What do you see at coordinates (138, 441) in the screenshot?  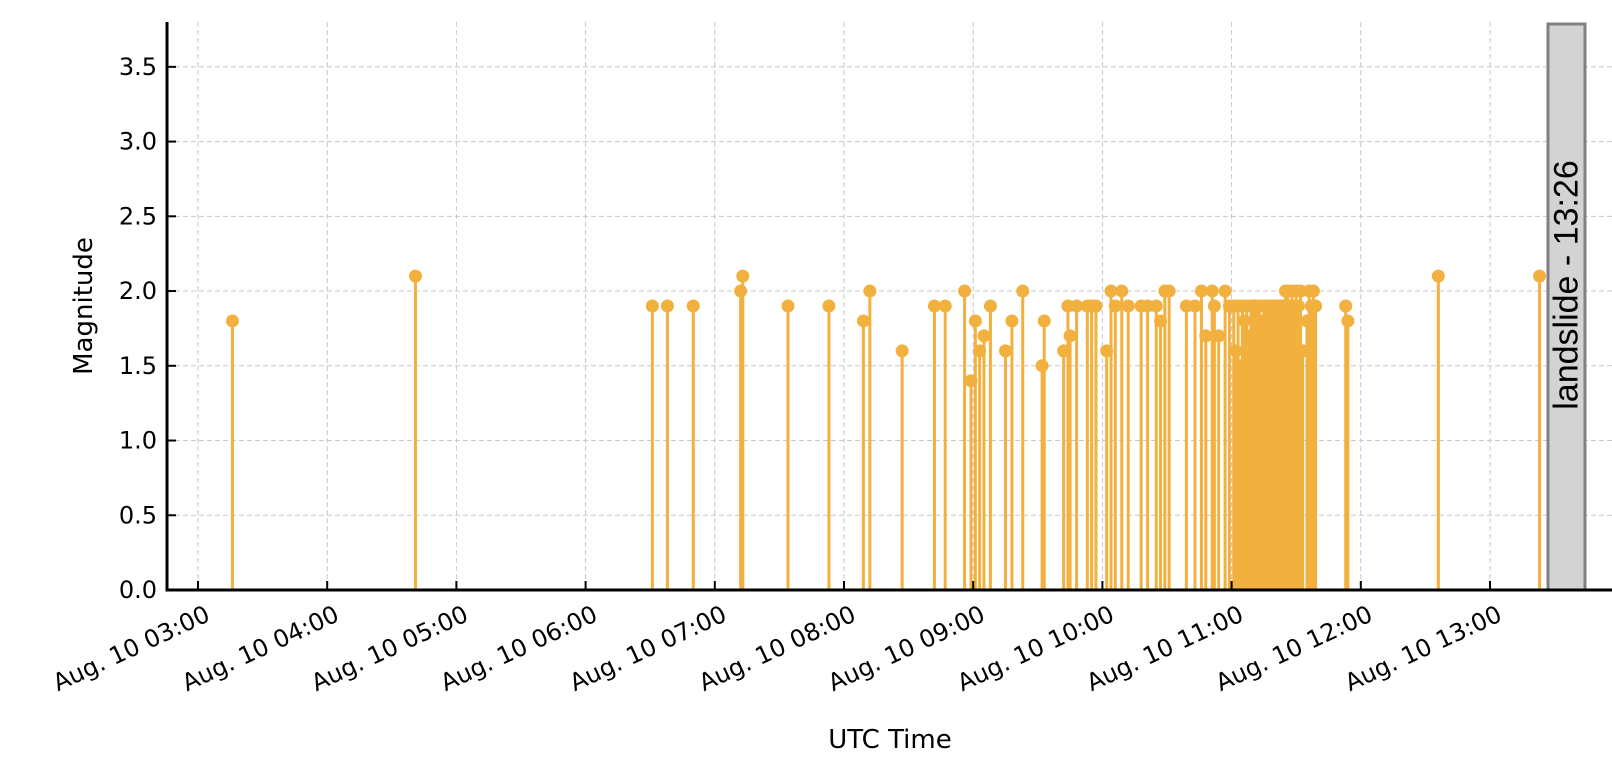 I see `y-tick-label: 1.0` at bounding box center [138, 441].